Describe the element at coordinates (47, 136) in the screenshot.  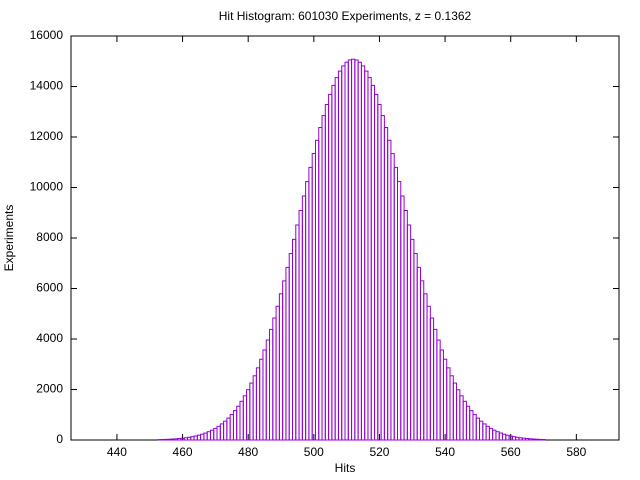
I see `y-tick-label: 12000` at that location.